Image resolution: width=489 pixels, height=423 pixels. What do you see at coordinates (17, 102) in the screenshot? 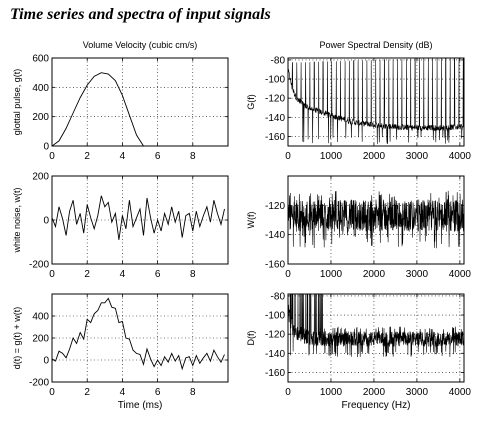
I see `y-axis-label: glottal pulse, g(t)` at bounding box center [17, 102].